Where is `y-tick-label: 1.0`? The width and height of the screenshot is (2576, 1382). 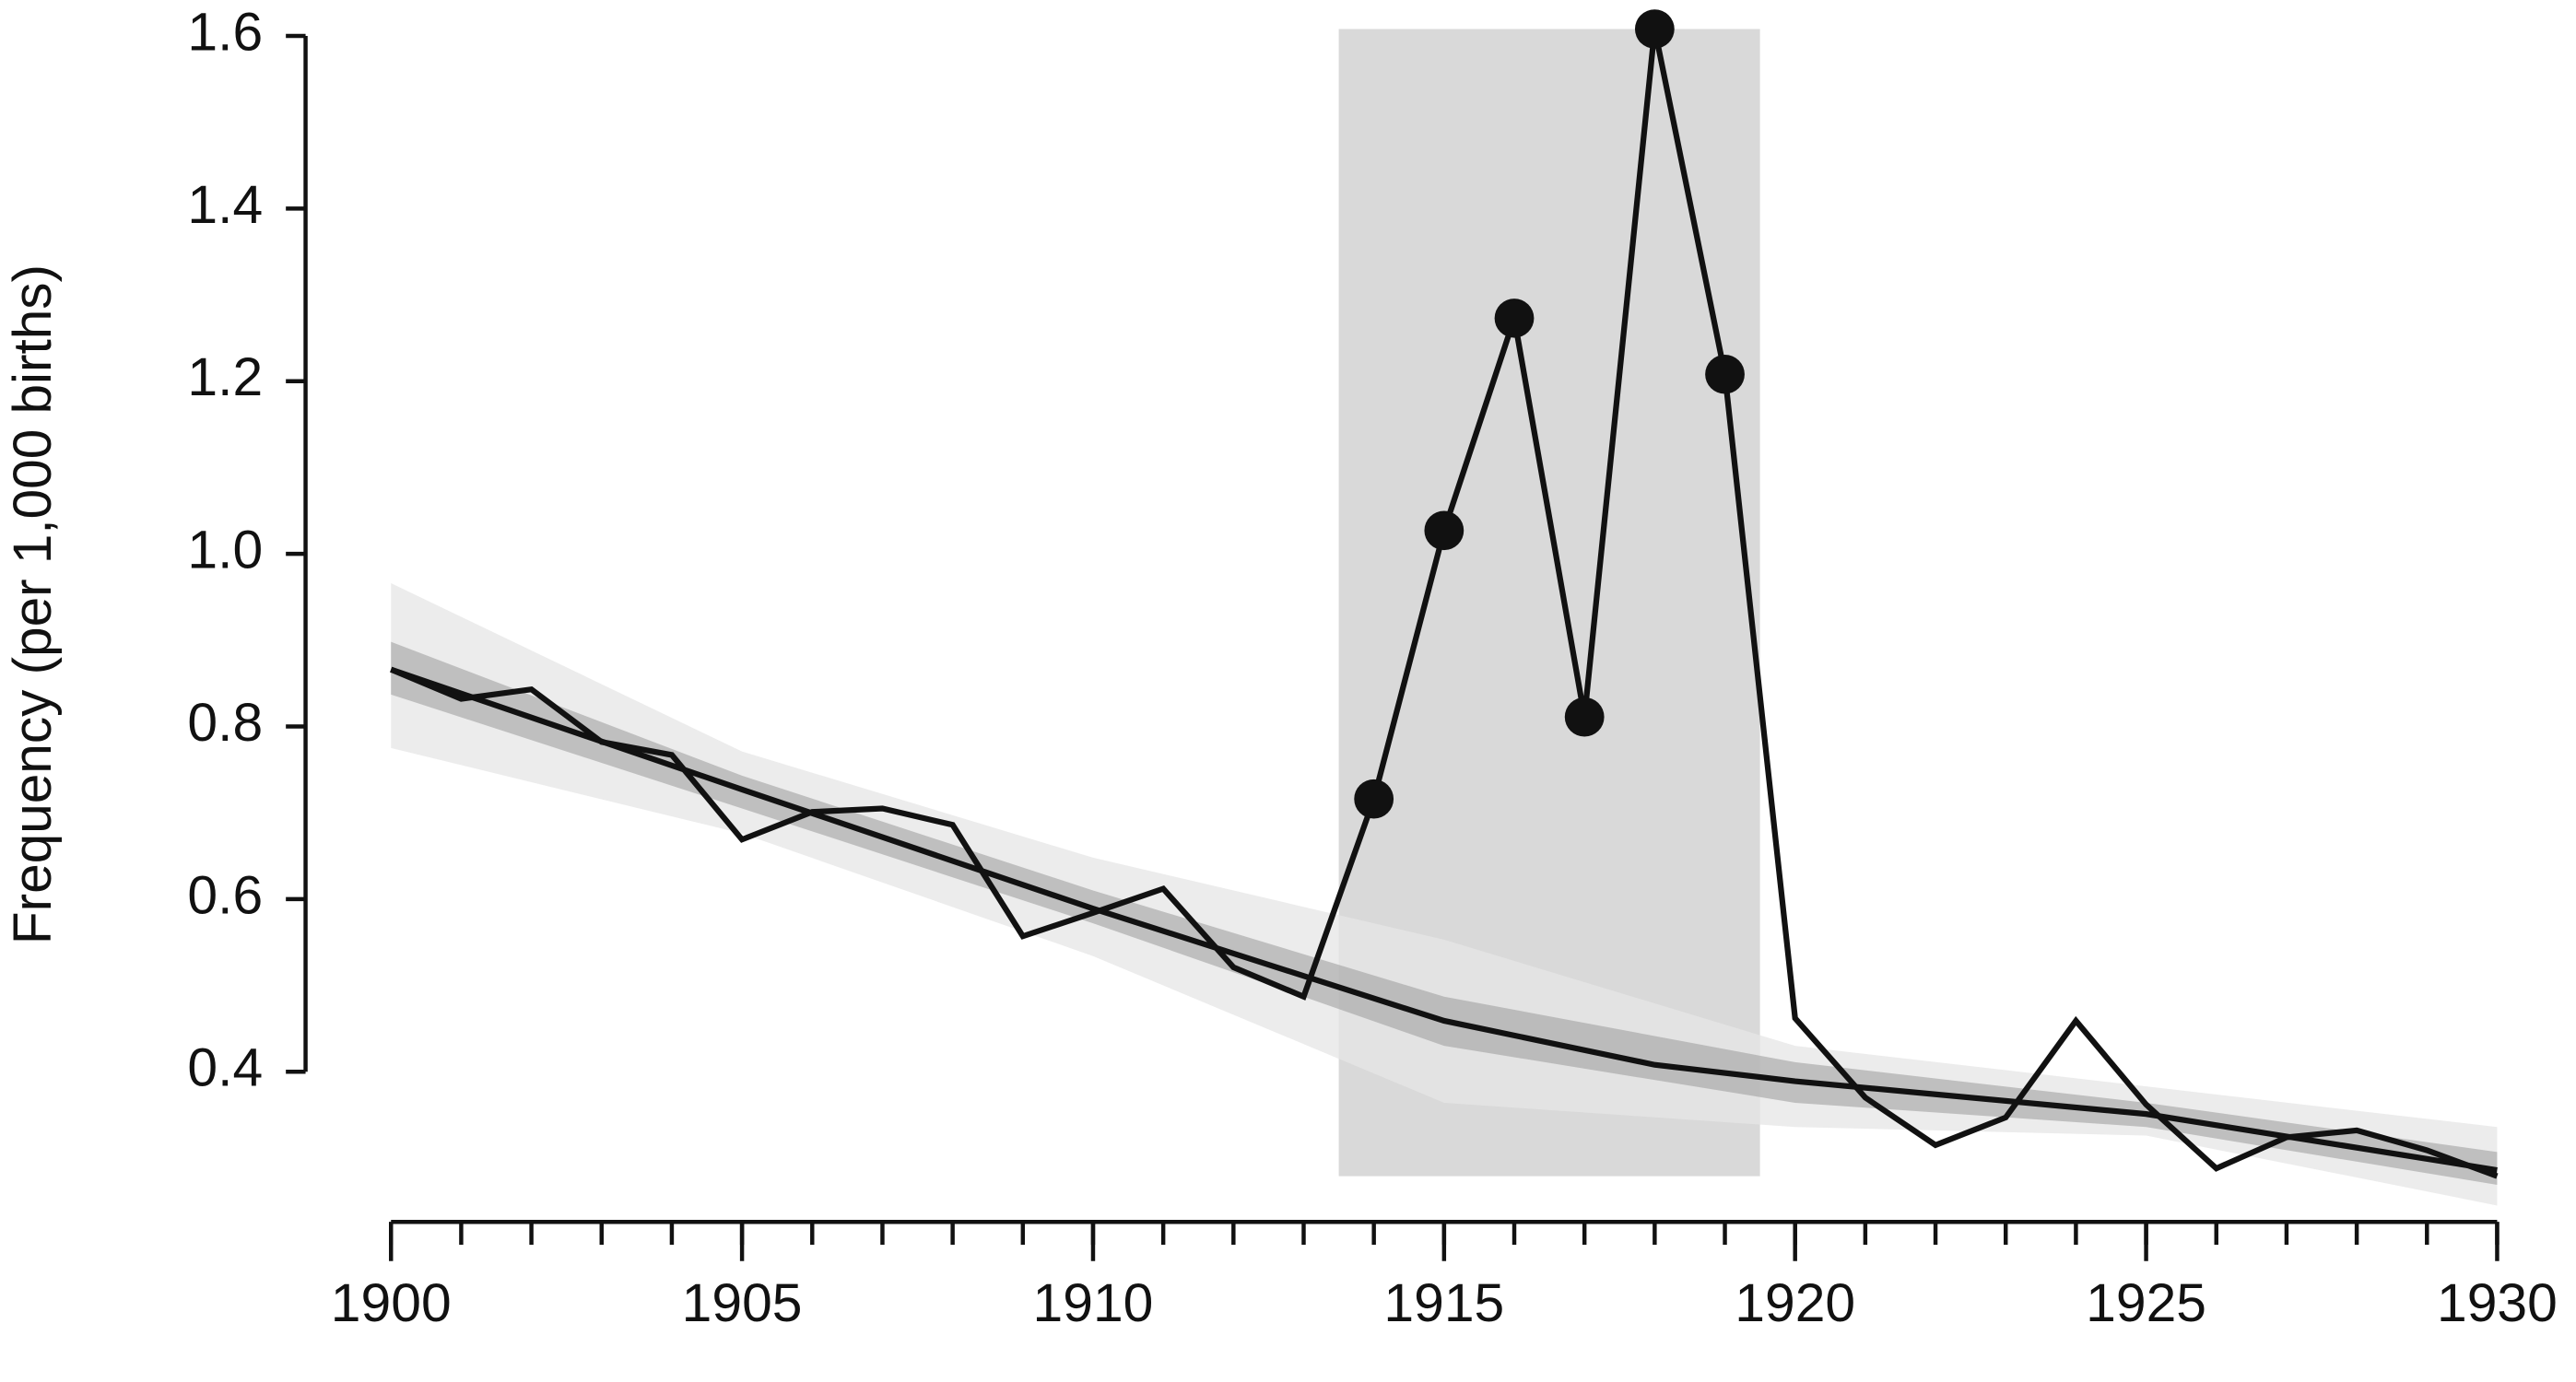
y-tick-label: 1.0 is located at coordinates (225, 550).